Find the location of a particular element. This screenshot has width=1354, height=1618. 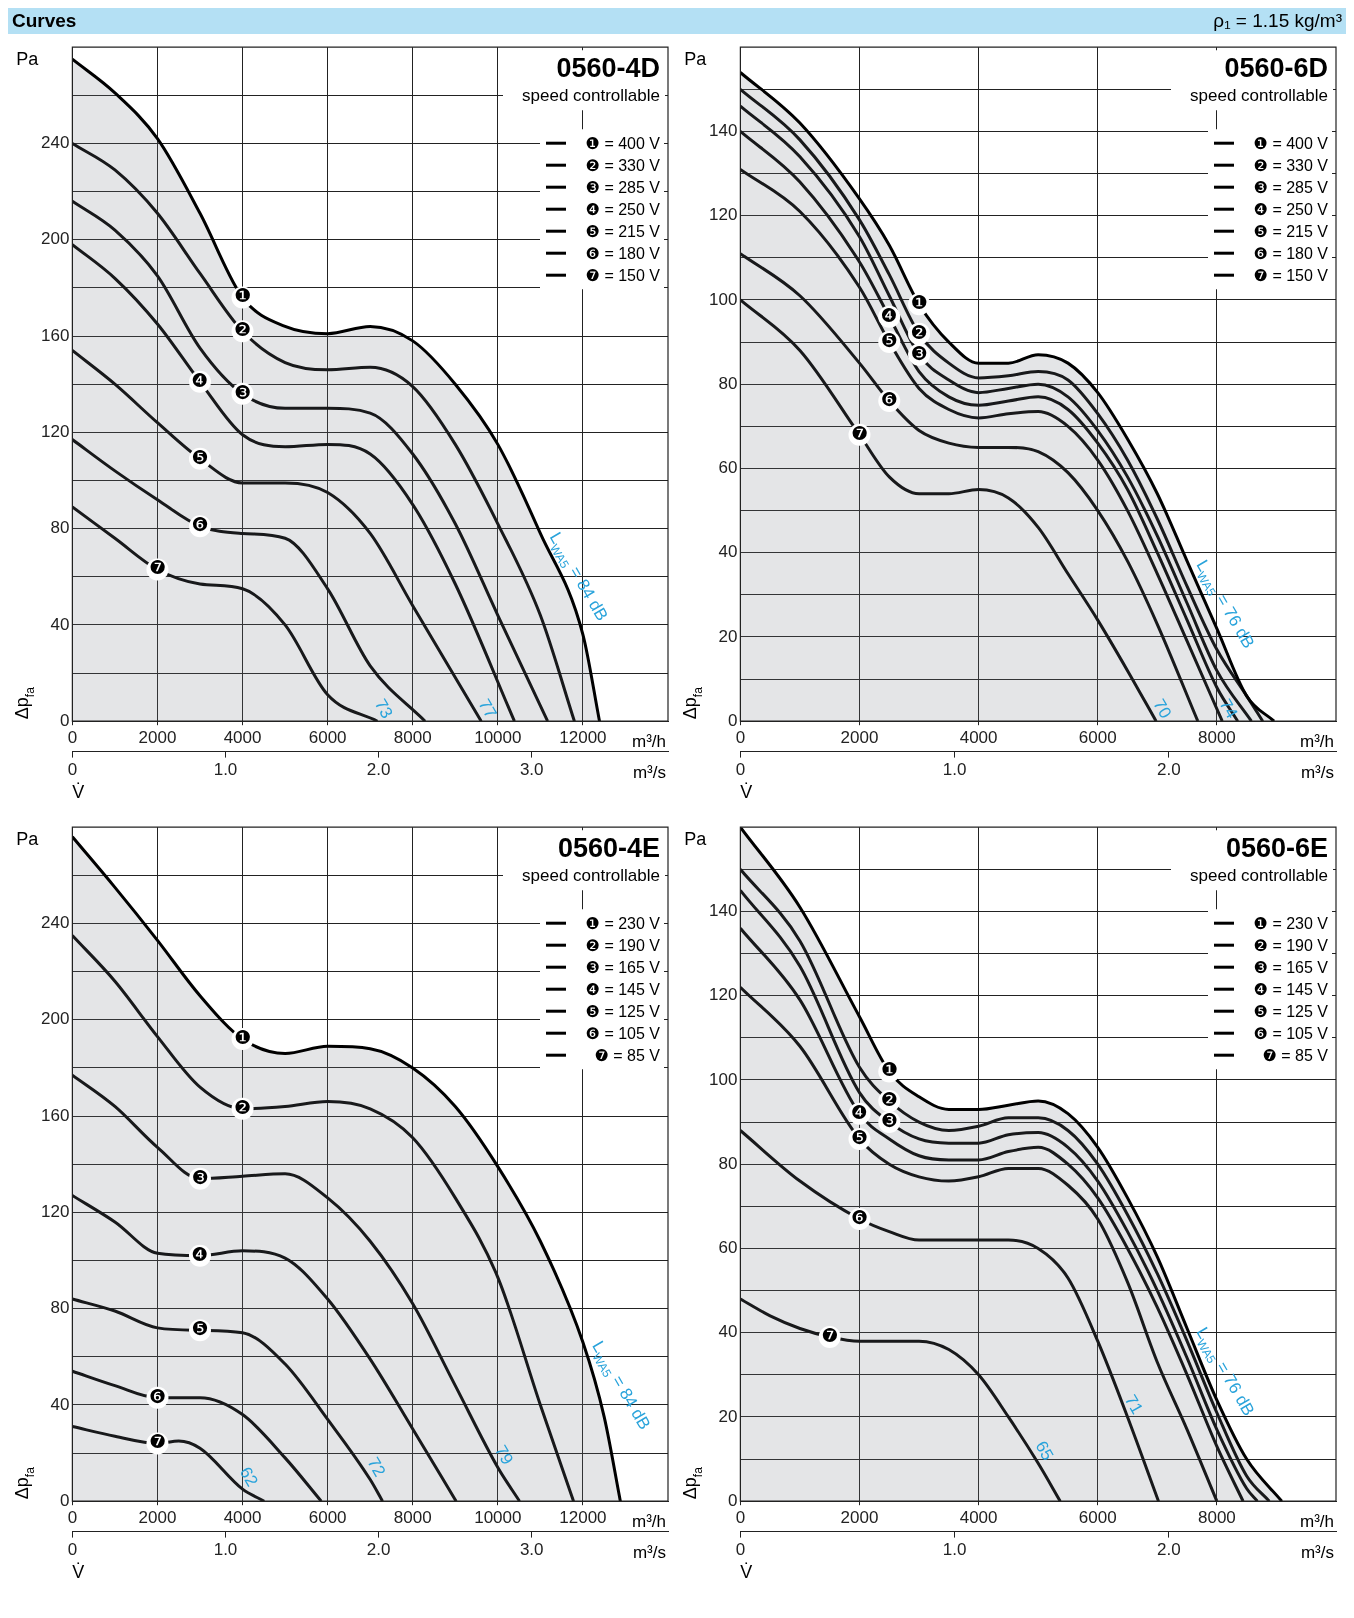

y-tick-label: 100 is located at coordinates (723, 1079).